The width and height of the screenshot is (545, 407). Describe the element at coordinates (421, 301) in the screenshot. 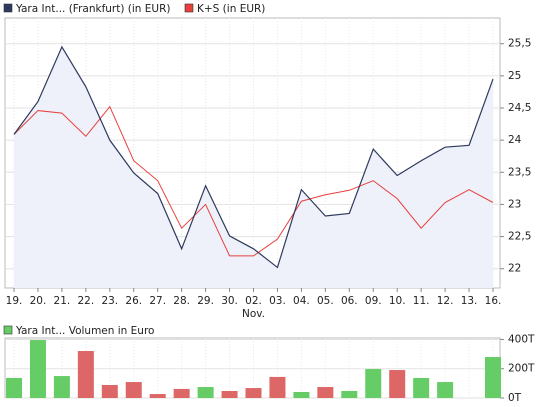

I see `x-tick-label: 11.` at that location.